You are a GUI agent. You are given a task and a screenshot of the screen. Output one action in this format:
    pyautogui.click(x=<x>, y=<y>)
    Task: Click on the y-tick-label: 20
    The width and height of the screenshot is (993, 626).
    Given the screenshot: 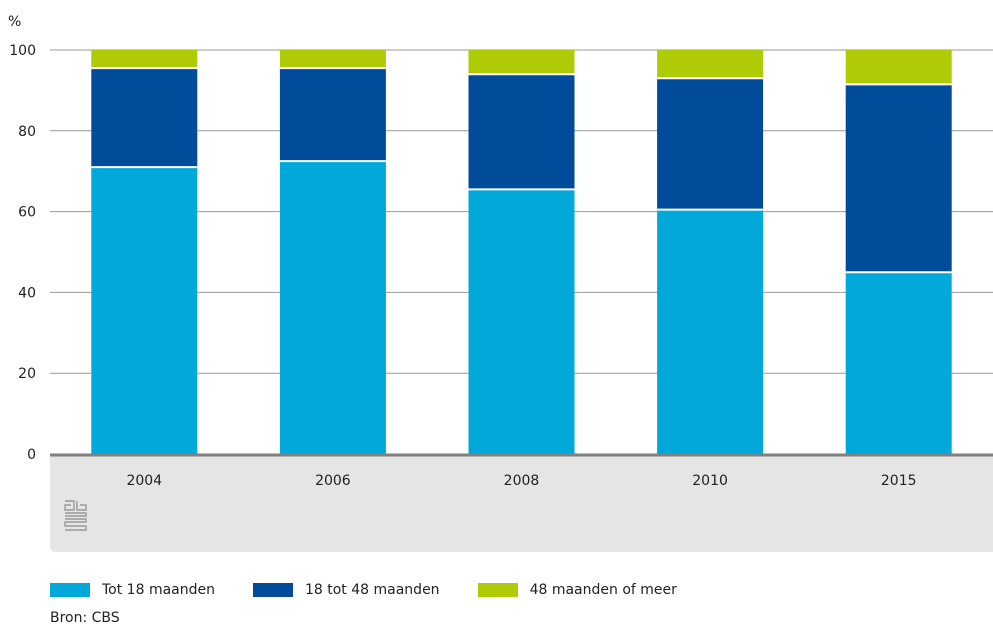 What is the action you would take?
    pyautogui.click(x=27, y=374)
    